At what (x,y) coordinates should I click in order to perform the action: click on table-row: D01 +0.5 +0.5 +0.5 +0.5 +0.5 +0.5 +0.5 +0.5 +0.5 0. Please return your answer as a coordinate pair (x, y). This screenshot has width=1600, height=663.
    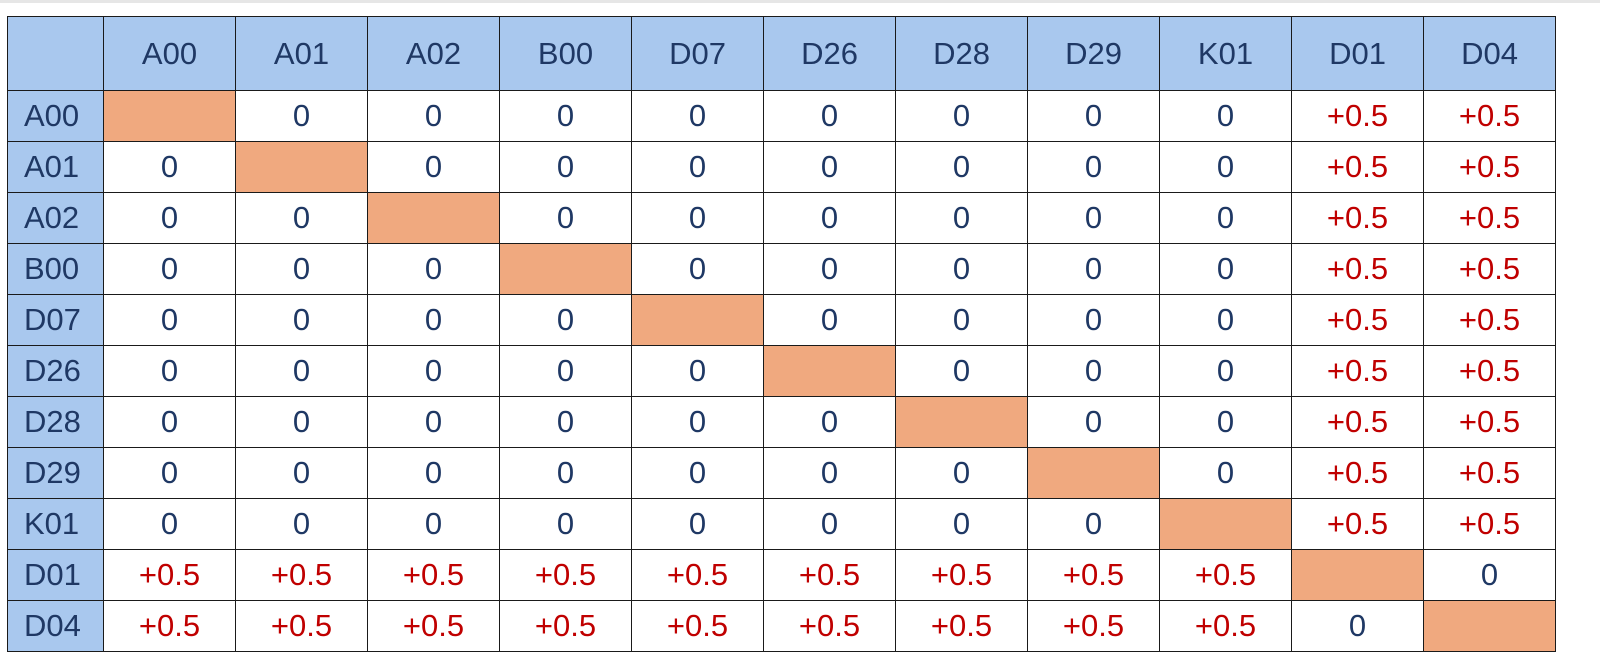
    Looking at the image, I should click on (781, 575).